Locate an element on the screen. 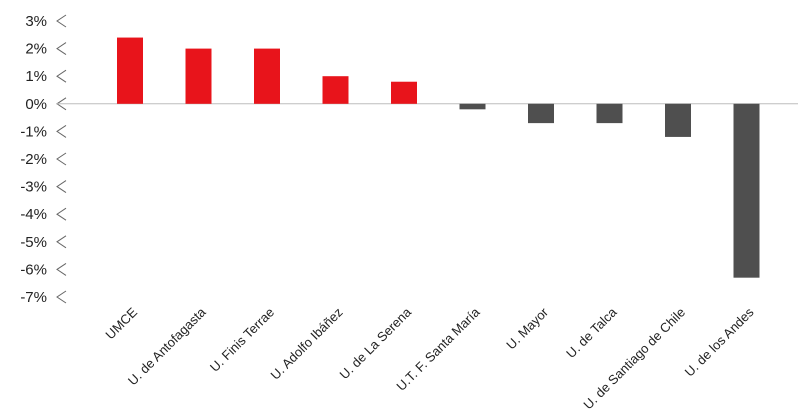 This screenshot has width=798, height=412. y-tick-label: -7% is located at coordinates (33, 297).